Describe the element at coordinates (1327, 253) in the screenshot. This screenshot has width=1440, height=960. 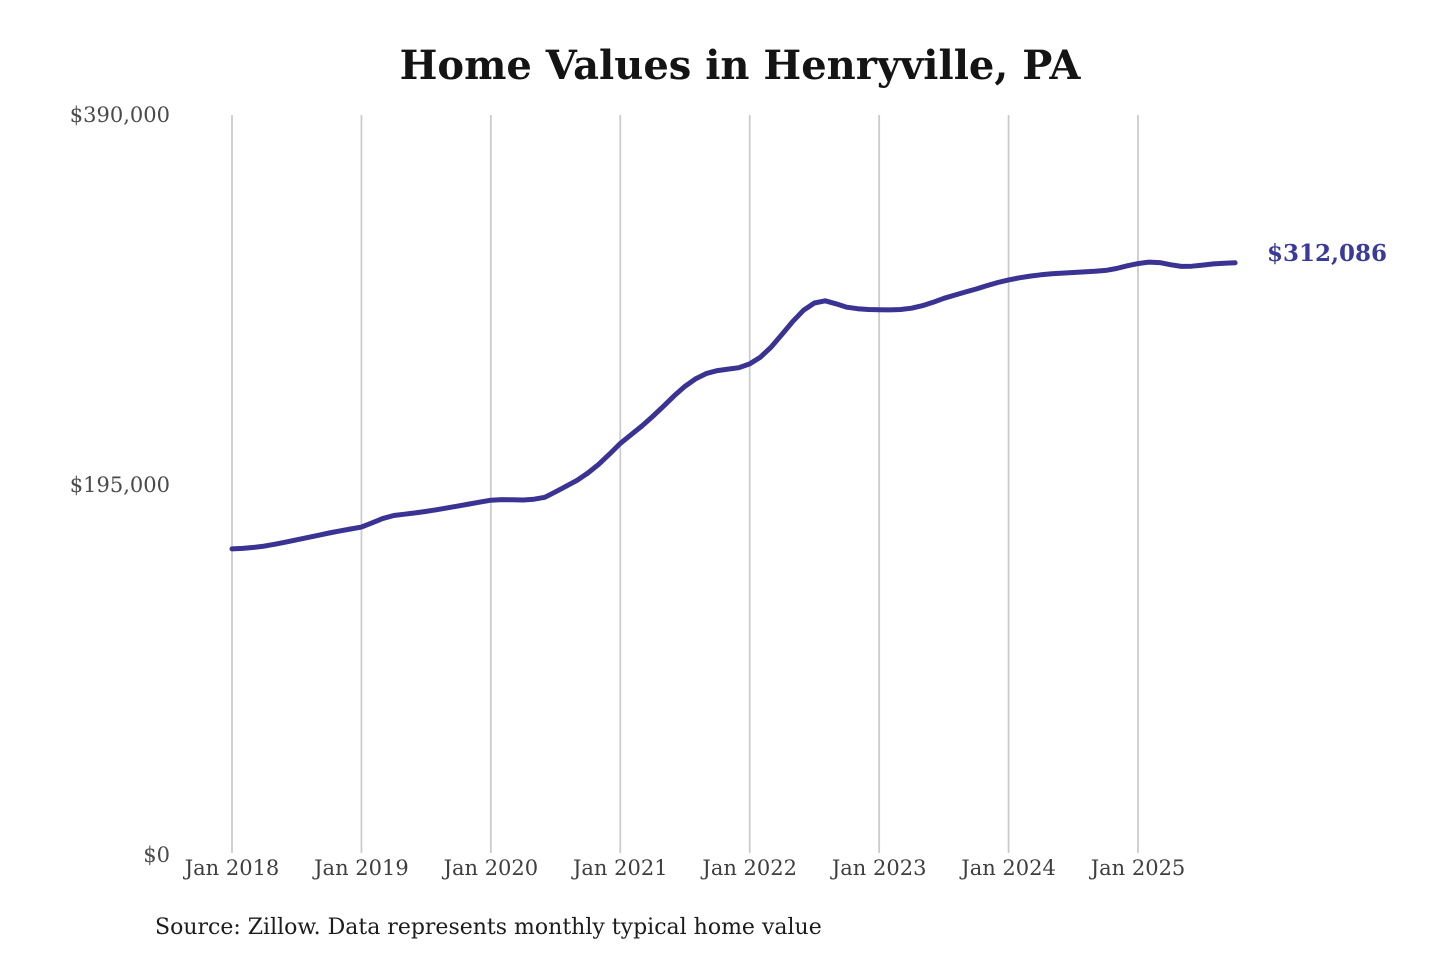
I see `end-value-label: $312,086` at that location.